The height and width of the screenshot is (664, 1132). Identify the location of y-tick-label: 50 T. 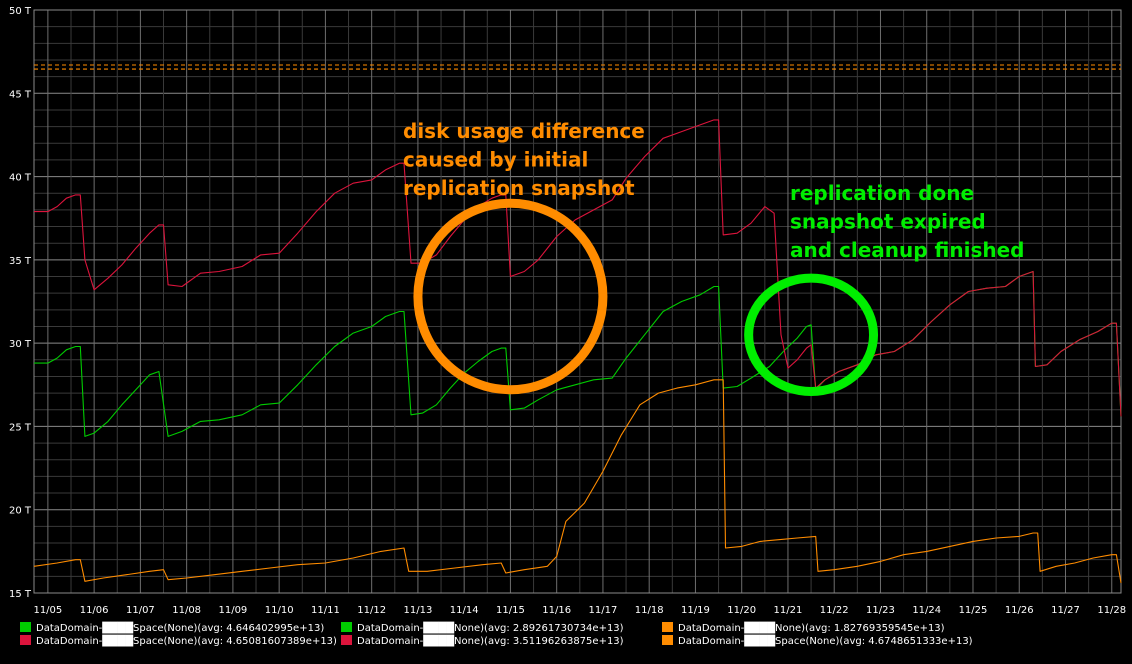
(20, 11).